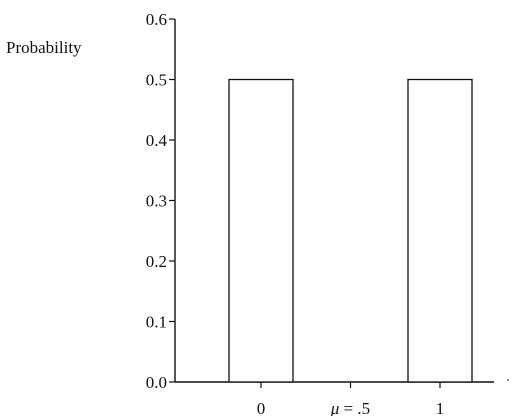  I want to click on y-tick-label: 0.5, so click(156, 80).